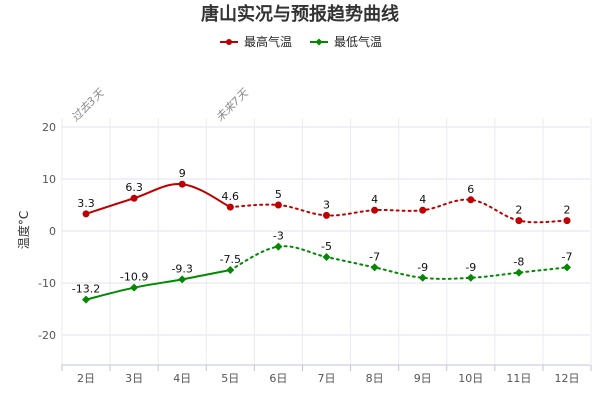 The image size is (600, 400). Describe the element at coordinates (300, 14) in the screenshot. I see `chart-title: 唐山实况与预报趋势曲线` at that location.